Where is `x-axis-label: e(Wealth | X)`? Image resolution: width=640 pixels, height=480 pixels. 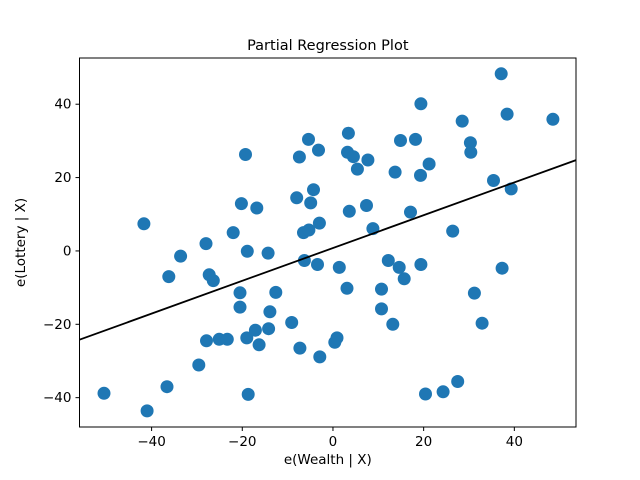
x-axis-label: e(Wealth | X) is located at coordinates (328, 460).